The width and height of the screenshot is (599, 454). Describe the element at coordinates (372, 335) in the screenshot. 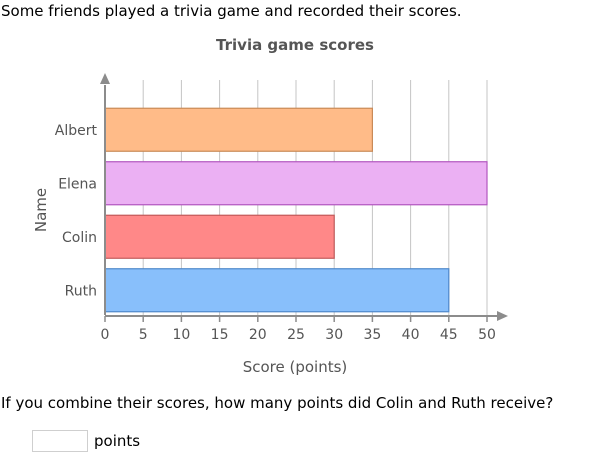

I see `x-tick-label: 35` at that location.